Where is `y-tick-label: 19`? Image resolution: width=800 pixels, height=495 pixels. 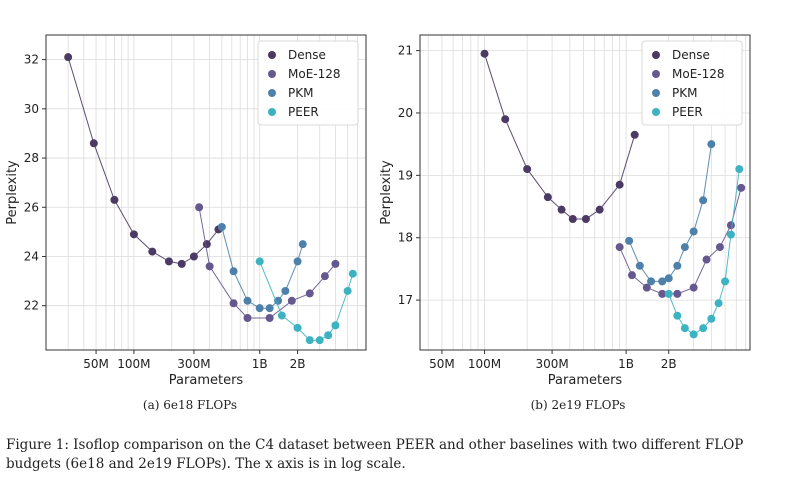 y-tick-label: 19 is located at coordinates (405, 175).